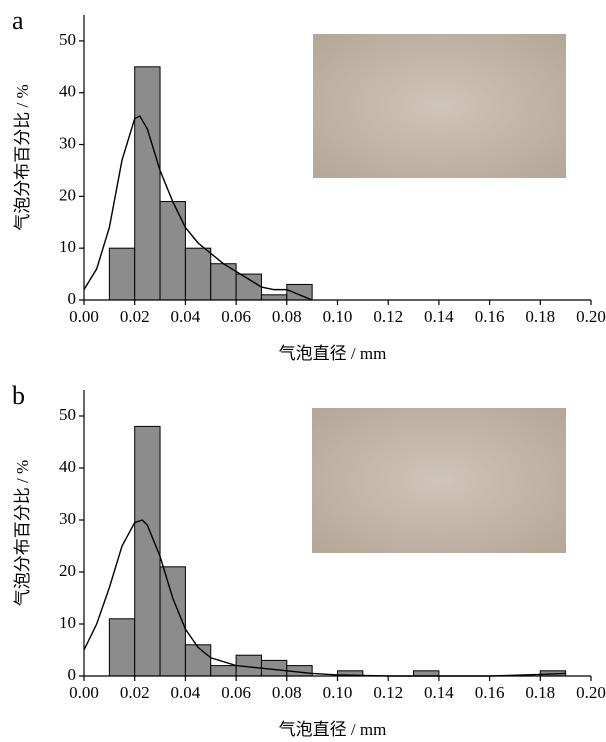 The height and width of the screenshot is (742, 606). Describe the element at coordinates (18, 20) in the screenshot. I see `panel-label: a` at that location.